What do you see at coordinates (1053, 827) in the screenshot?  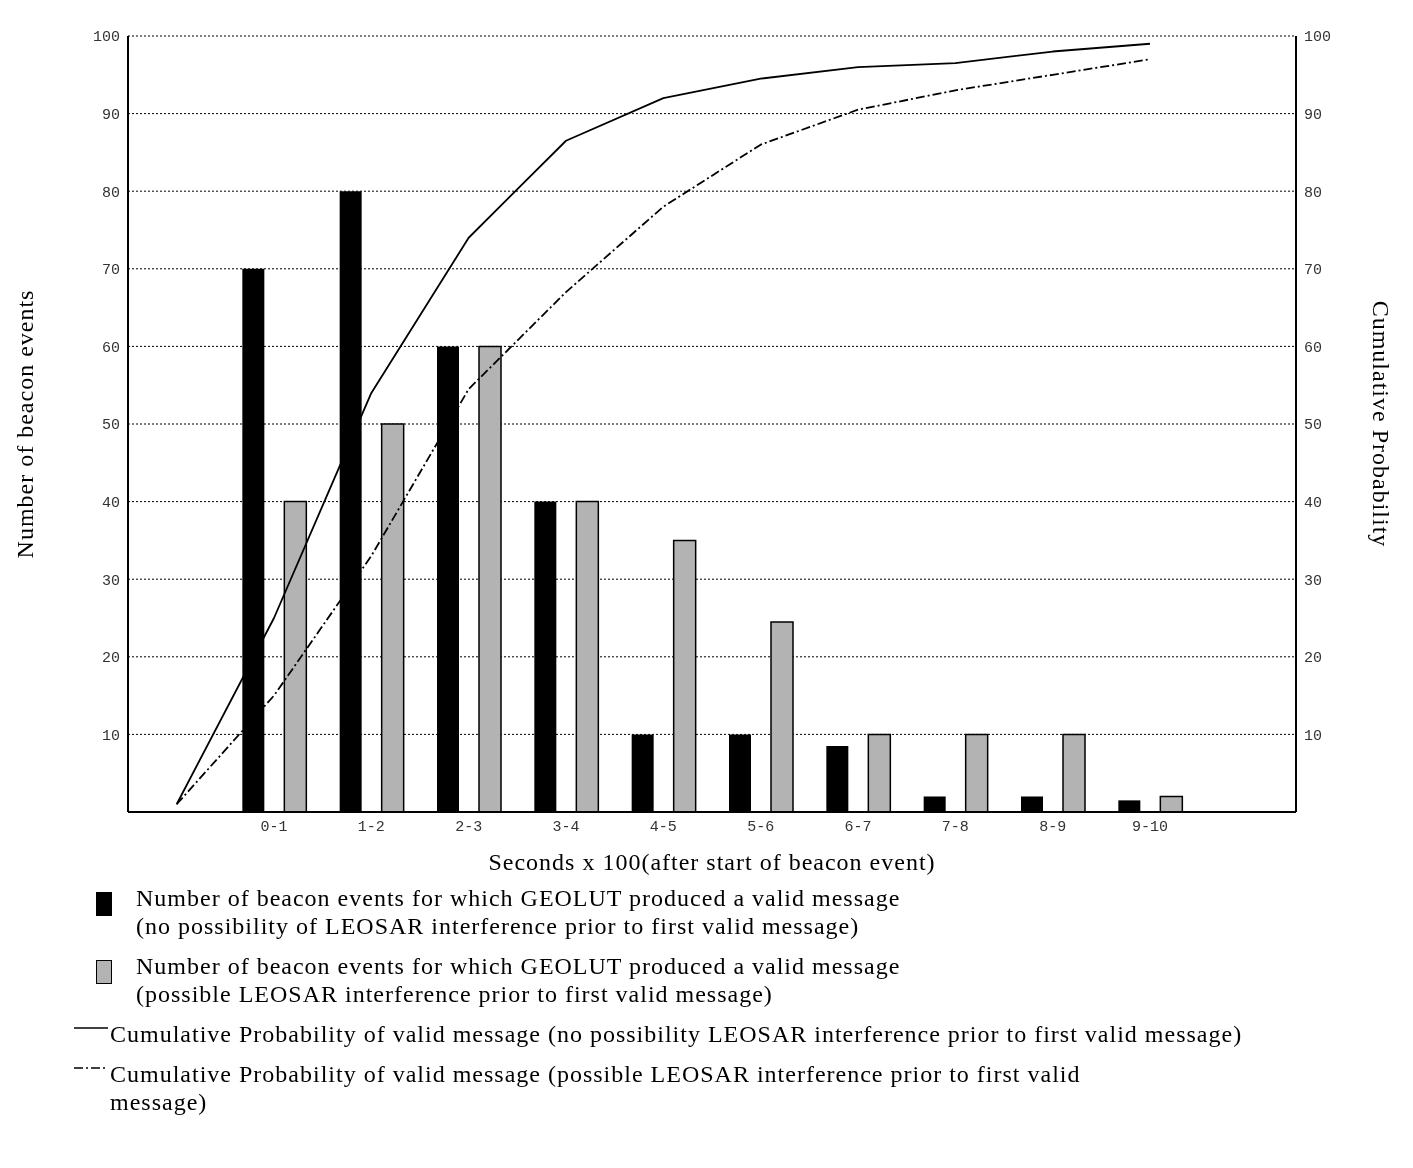 I see `x-tick-label: 8-9` at bounding box center [1053, 827].